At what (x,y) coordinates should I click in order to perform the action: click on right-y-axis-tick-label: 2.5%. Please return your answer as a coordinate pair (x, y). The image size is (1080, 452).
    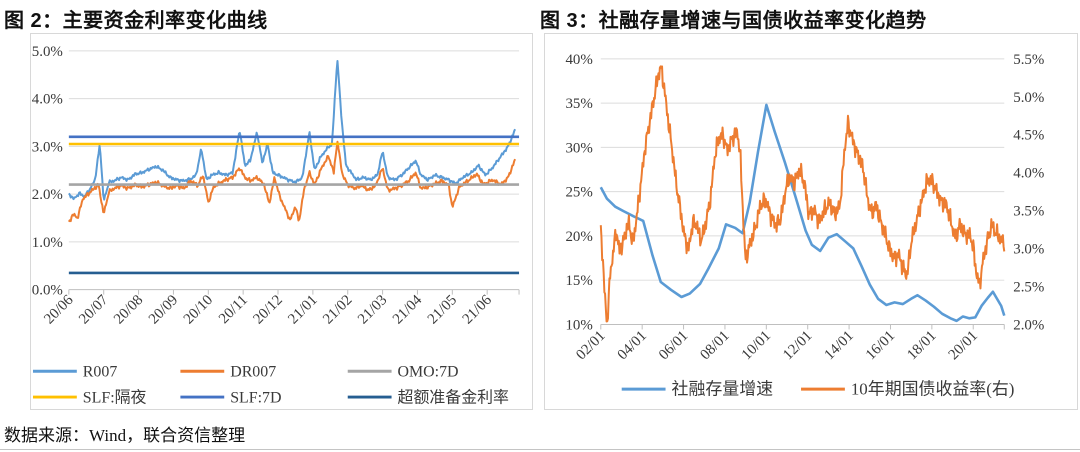
    Looking at the image, I should click on (1028, 287).